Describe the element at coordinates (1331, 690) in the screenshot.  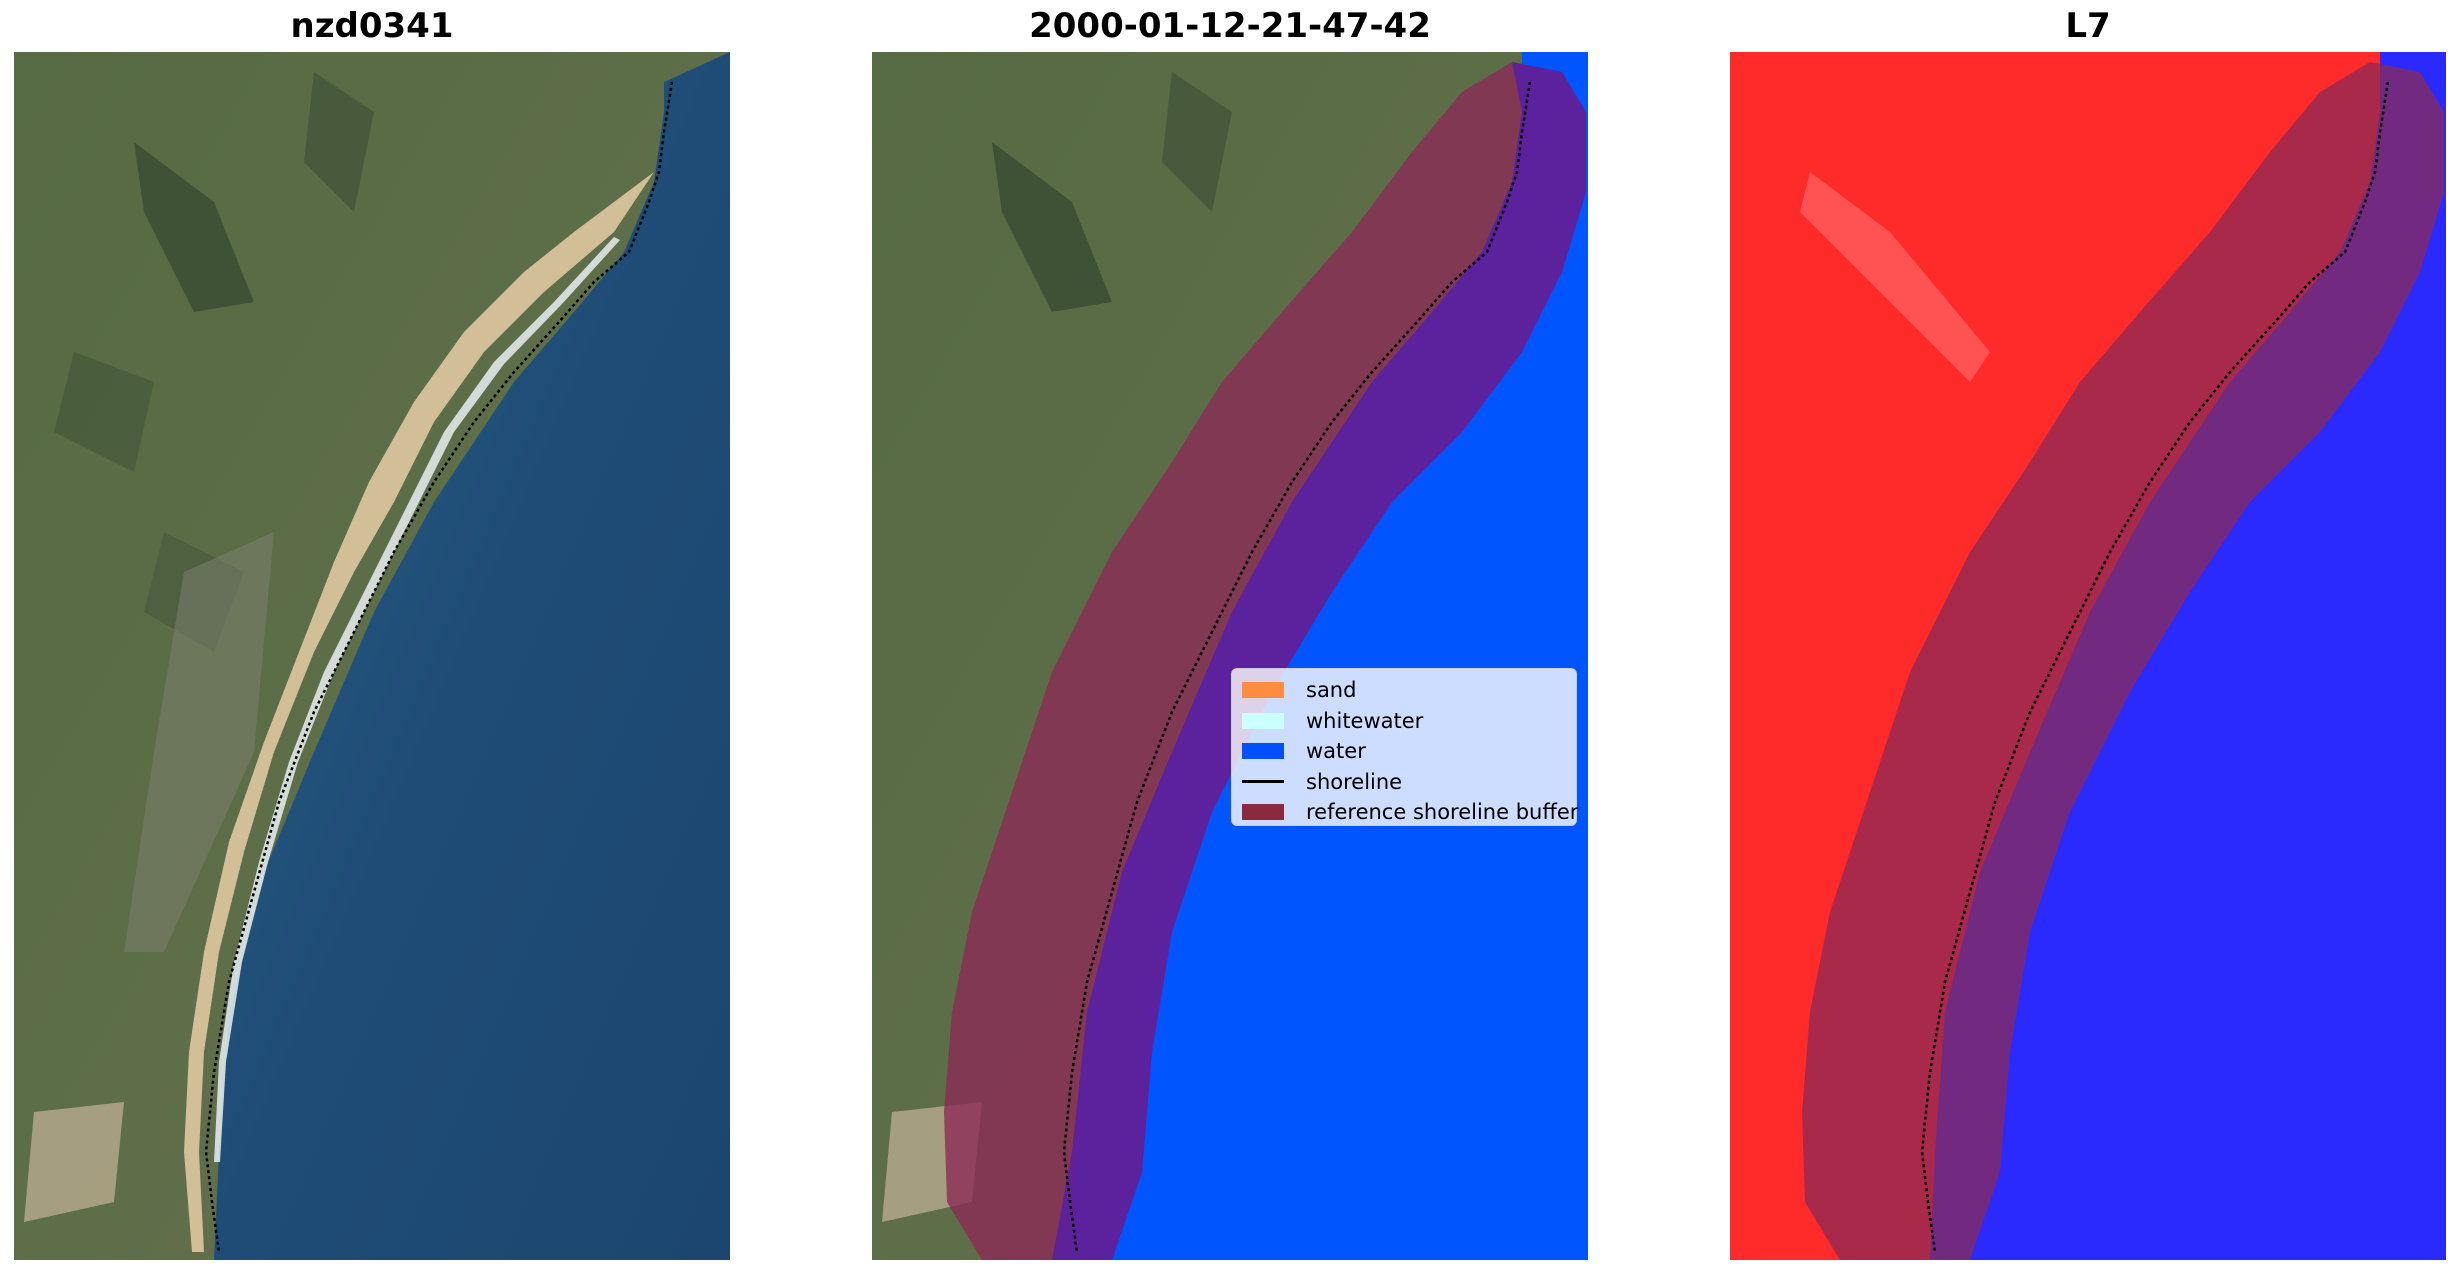
I see `legend-label: sand` at that location.